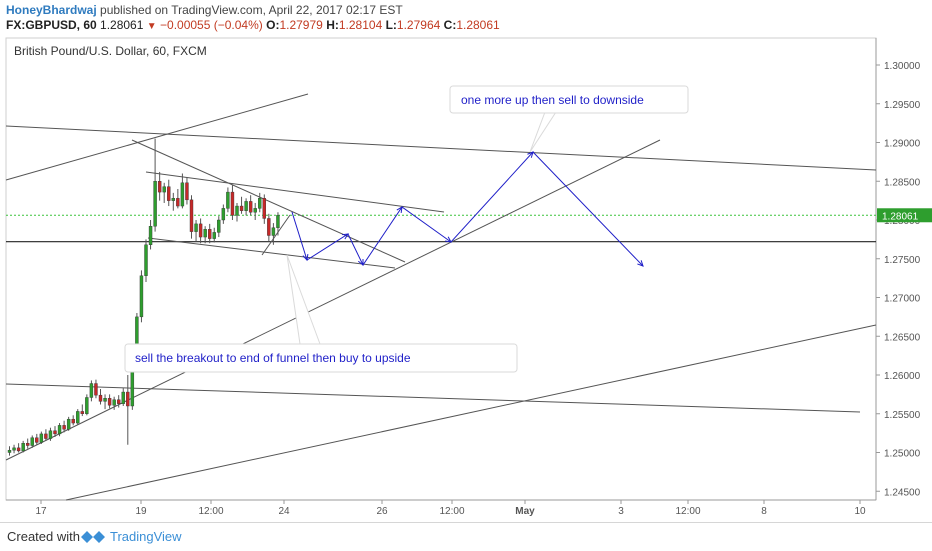 This screenshot has width=932, height=551. I want to click on upper-channel-line, so click(441, 148).